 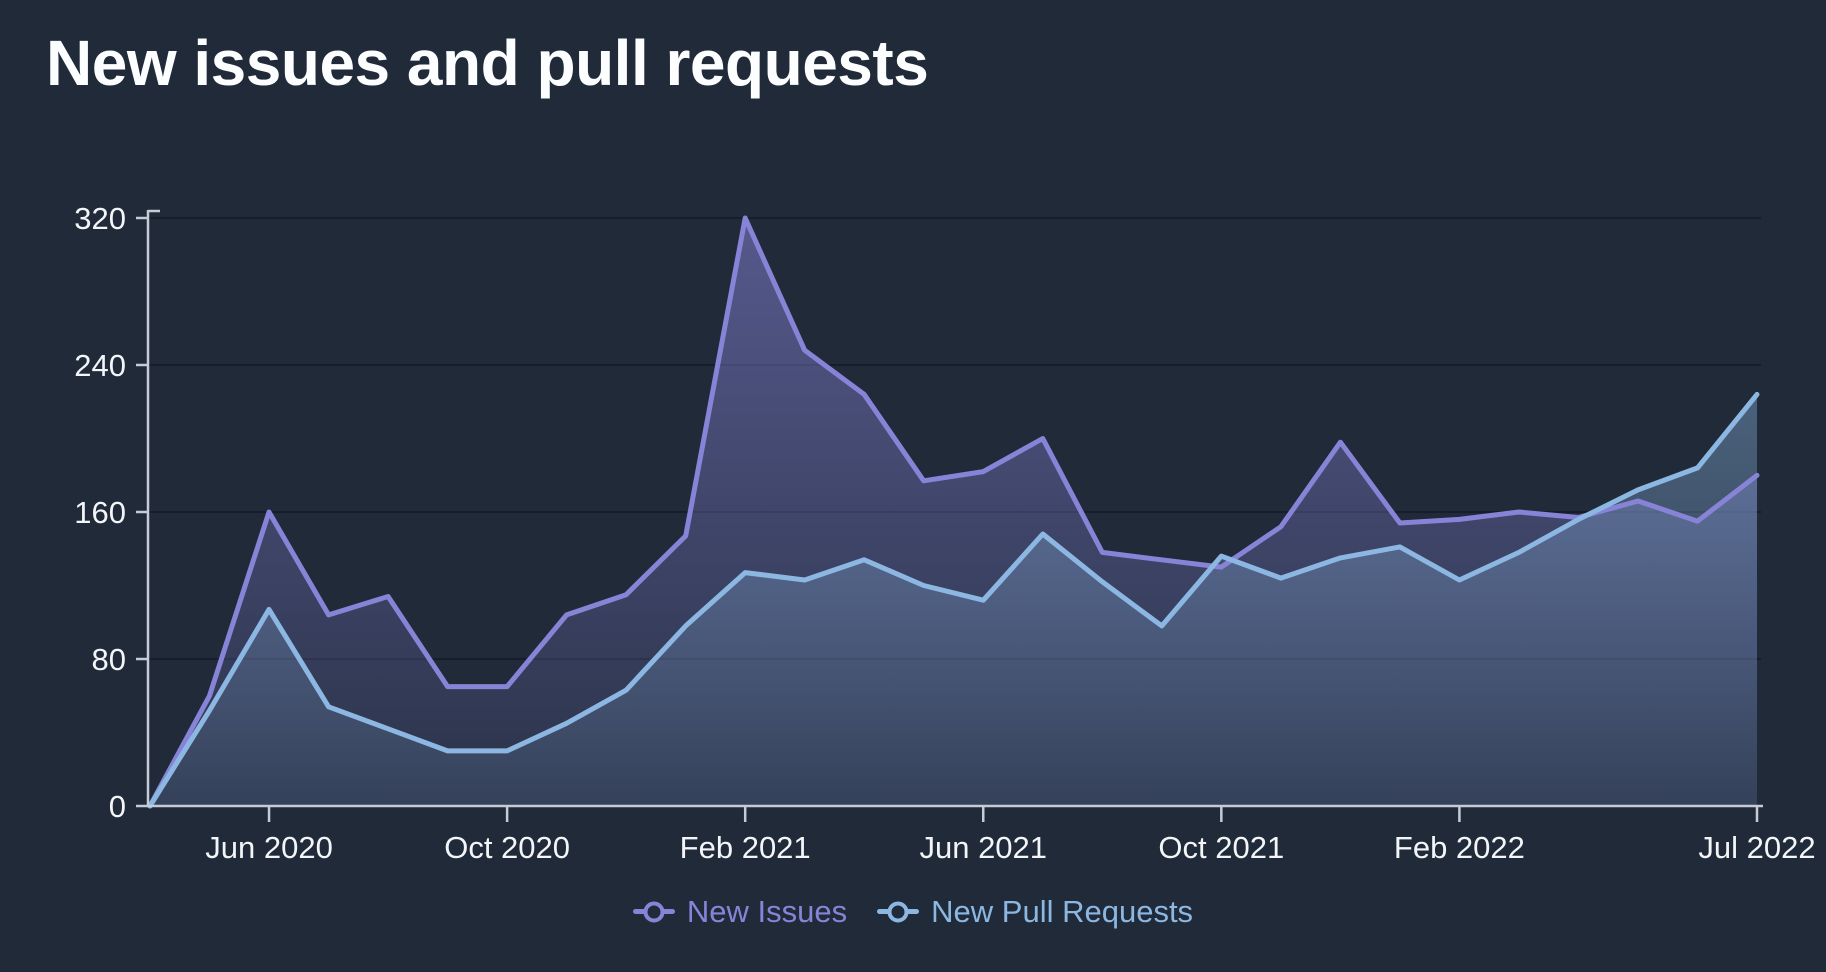 What do you see at coordinates (1459, 847) in the screenshot?
I see `x-axis-tick-label: Feb 2022` at bounding box center [1459, 847].